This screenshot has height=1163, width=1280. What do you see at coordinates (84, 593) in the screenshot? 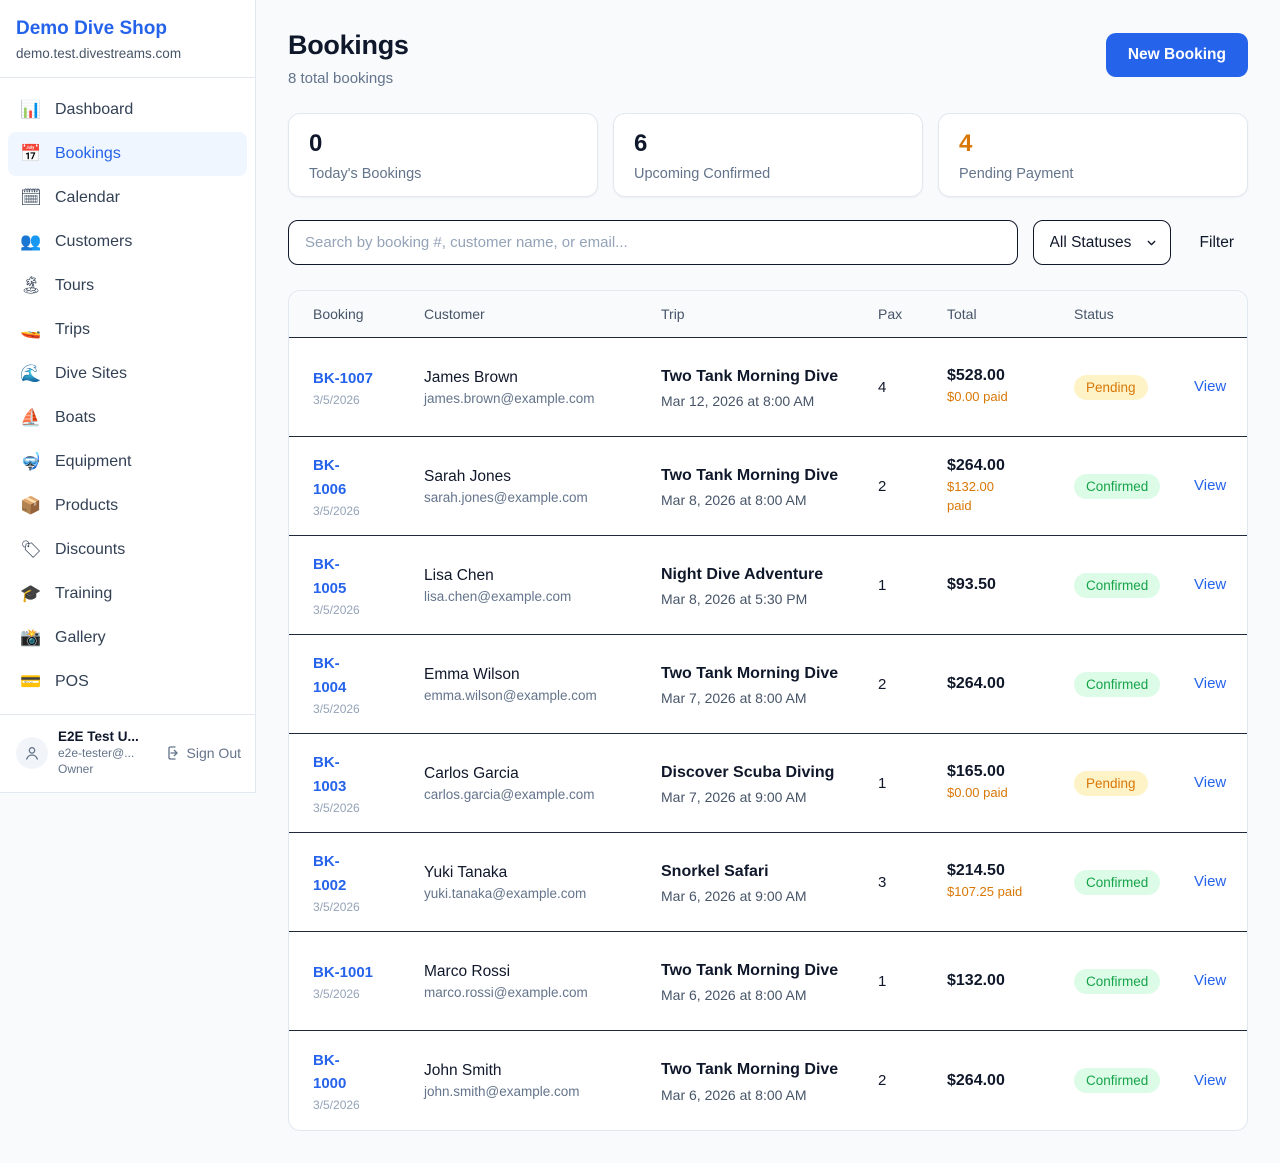
I see `sidebar-item-label: Training` at bounding box center [84, 593].